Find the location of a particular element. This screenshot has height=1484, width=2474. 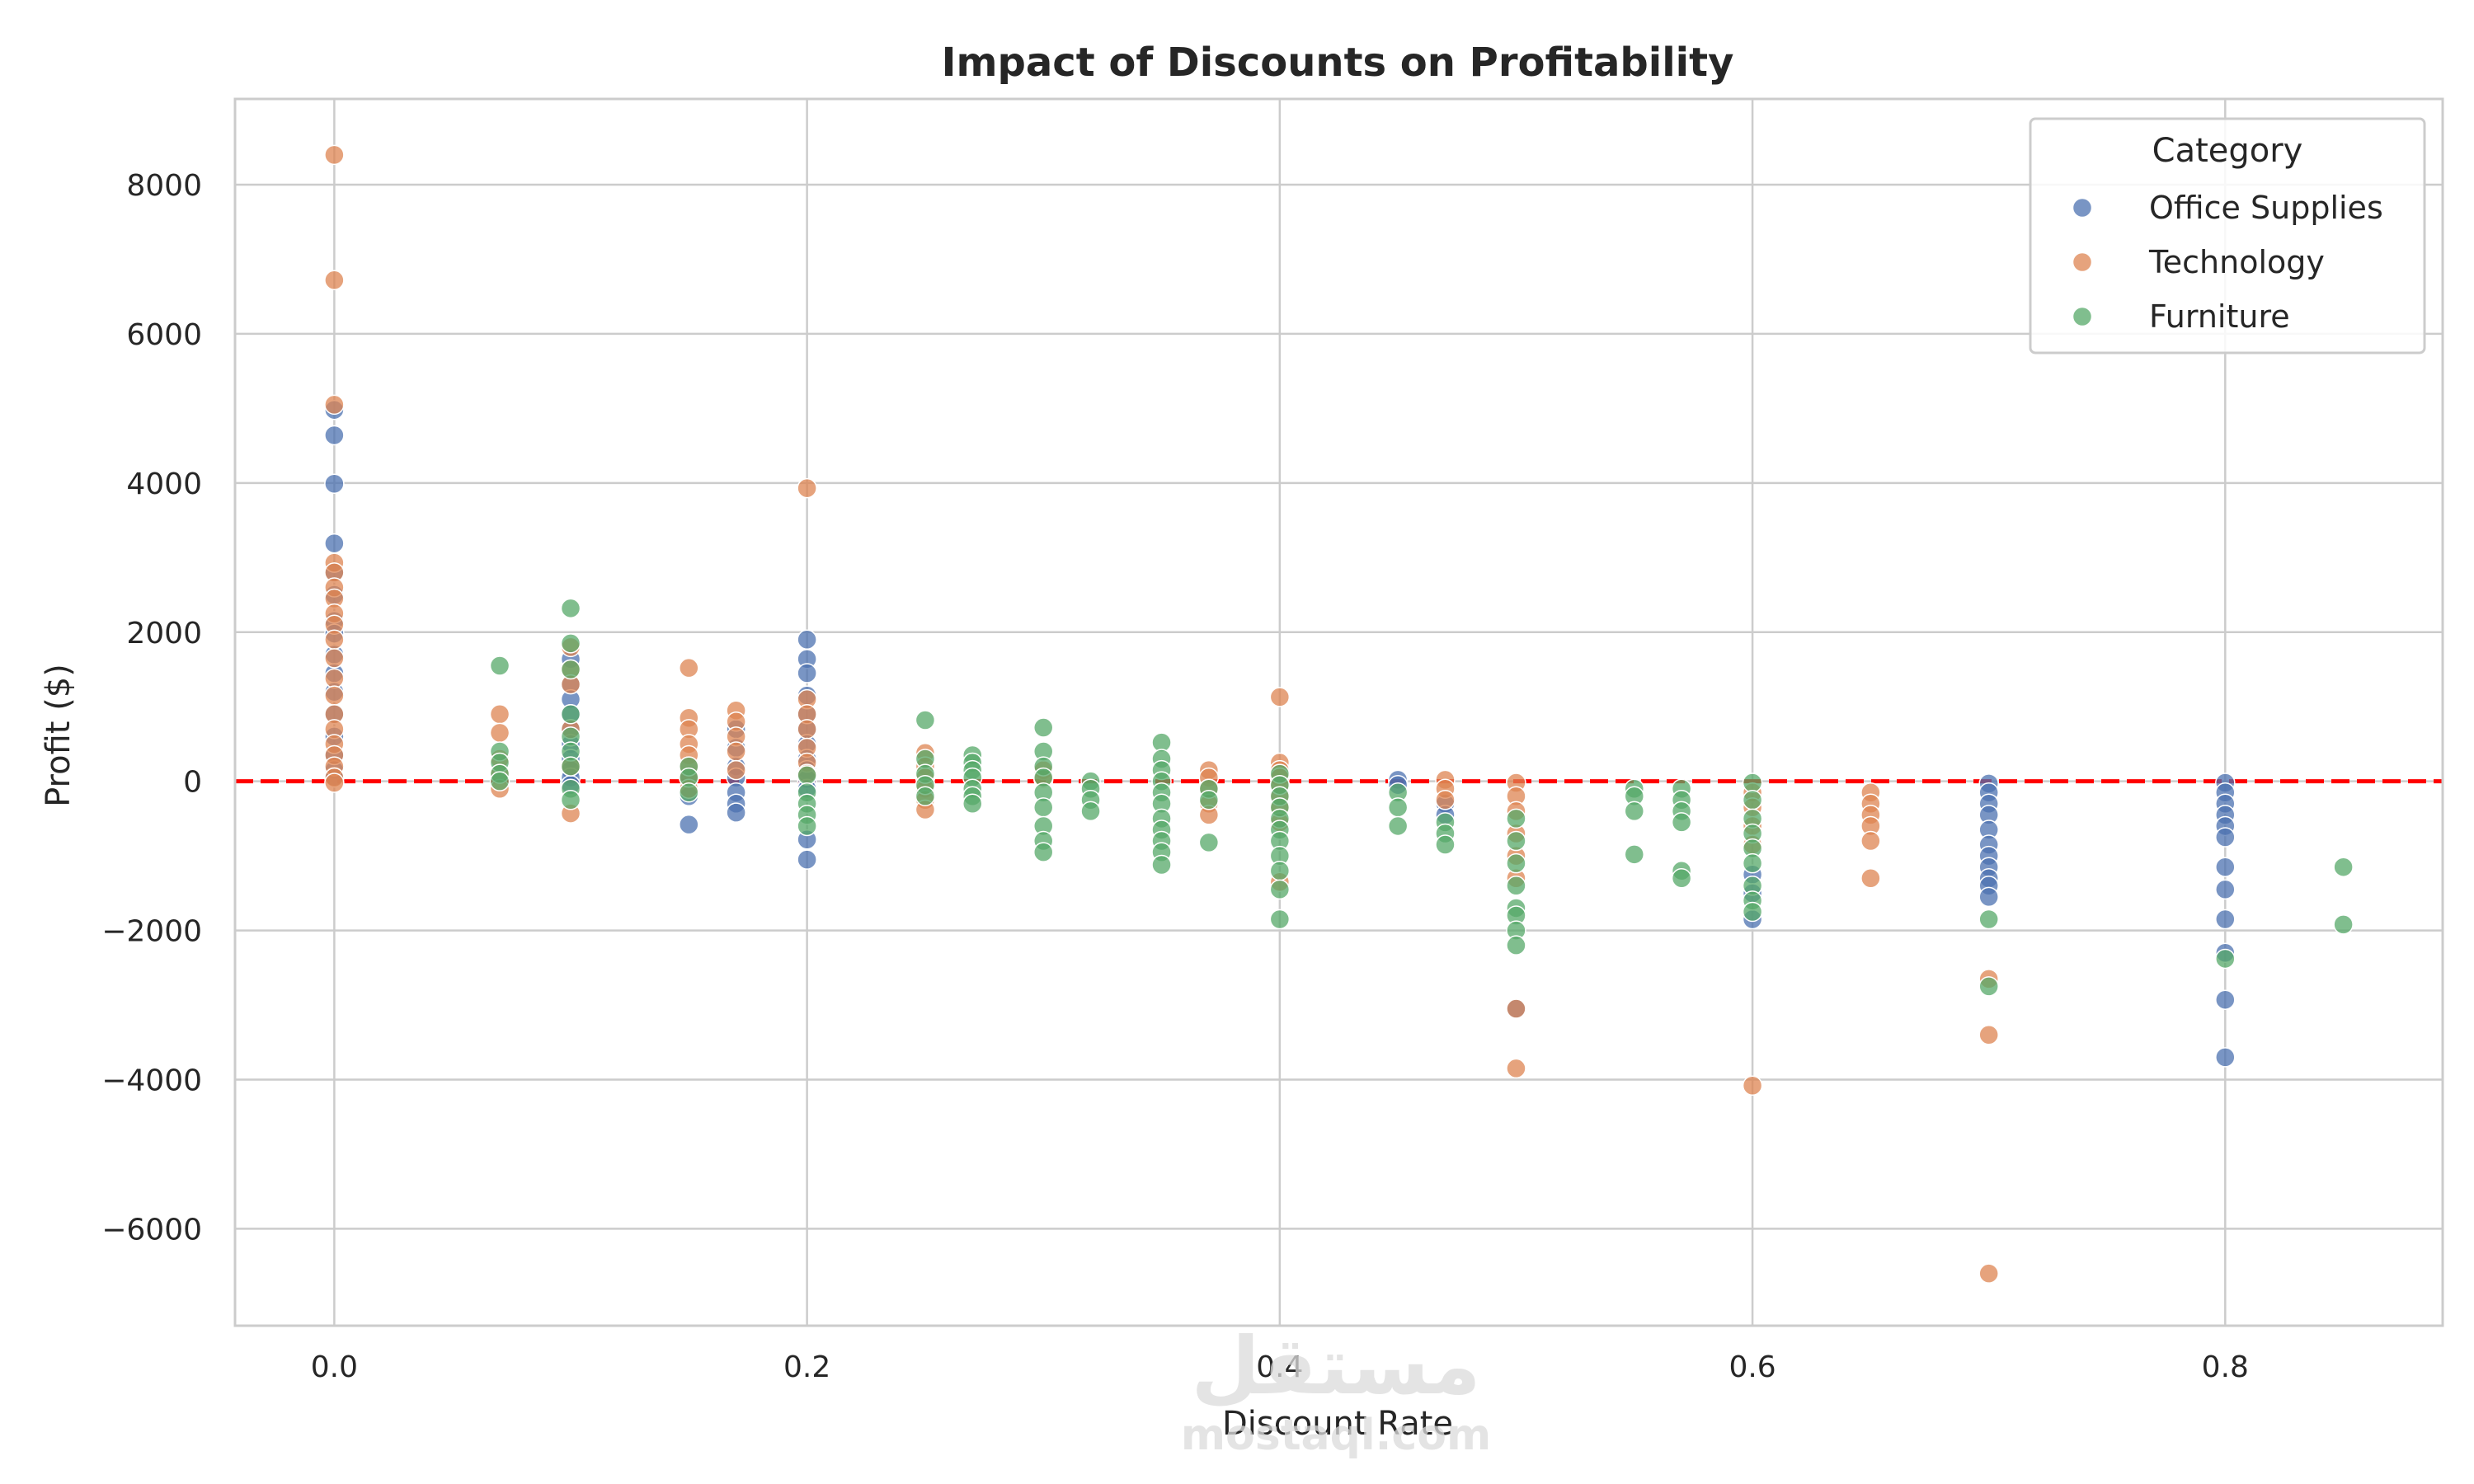

legend-entries: Office Supplies Technology Furniture is located at coordinates (2227, 262).